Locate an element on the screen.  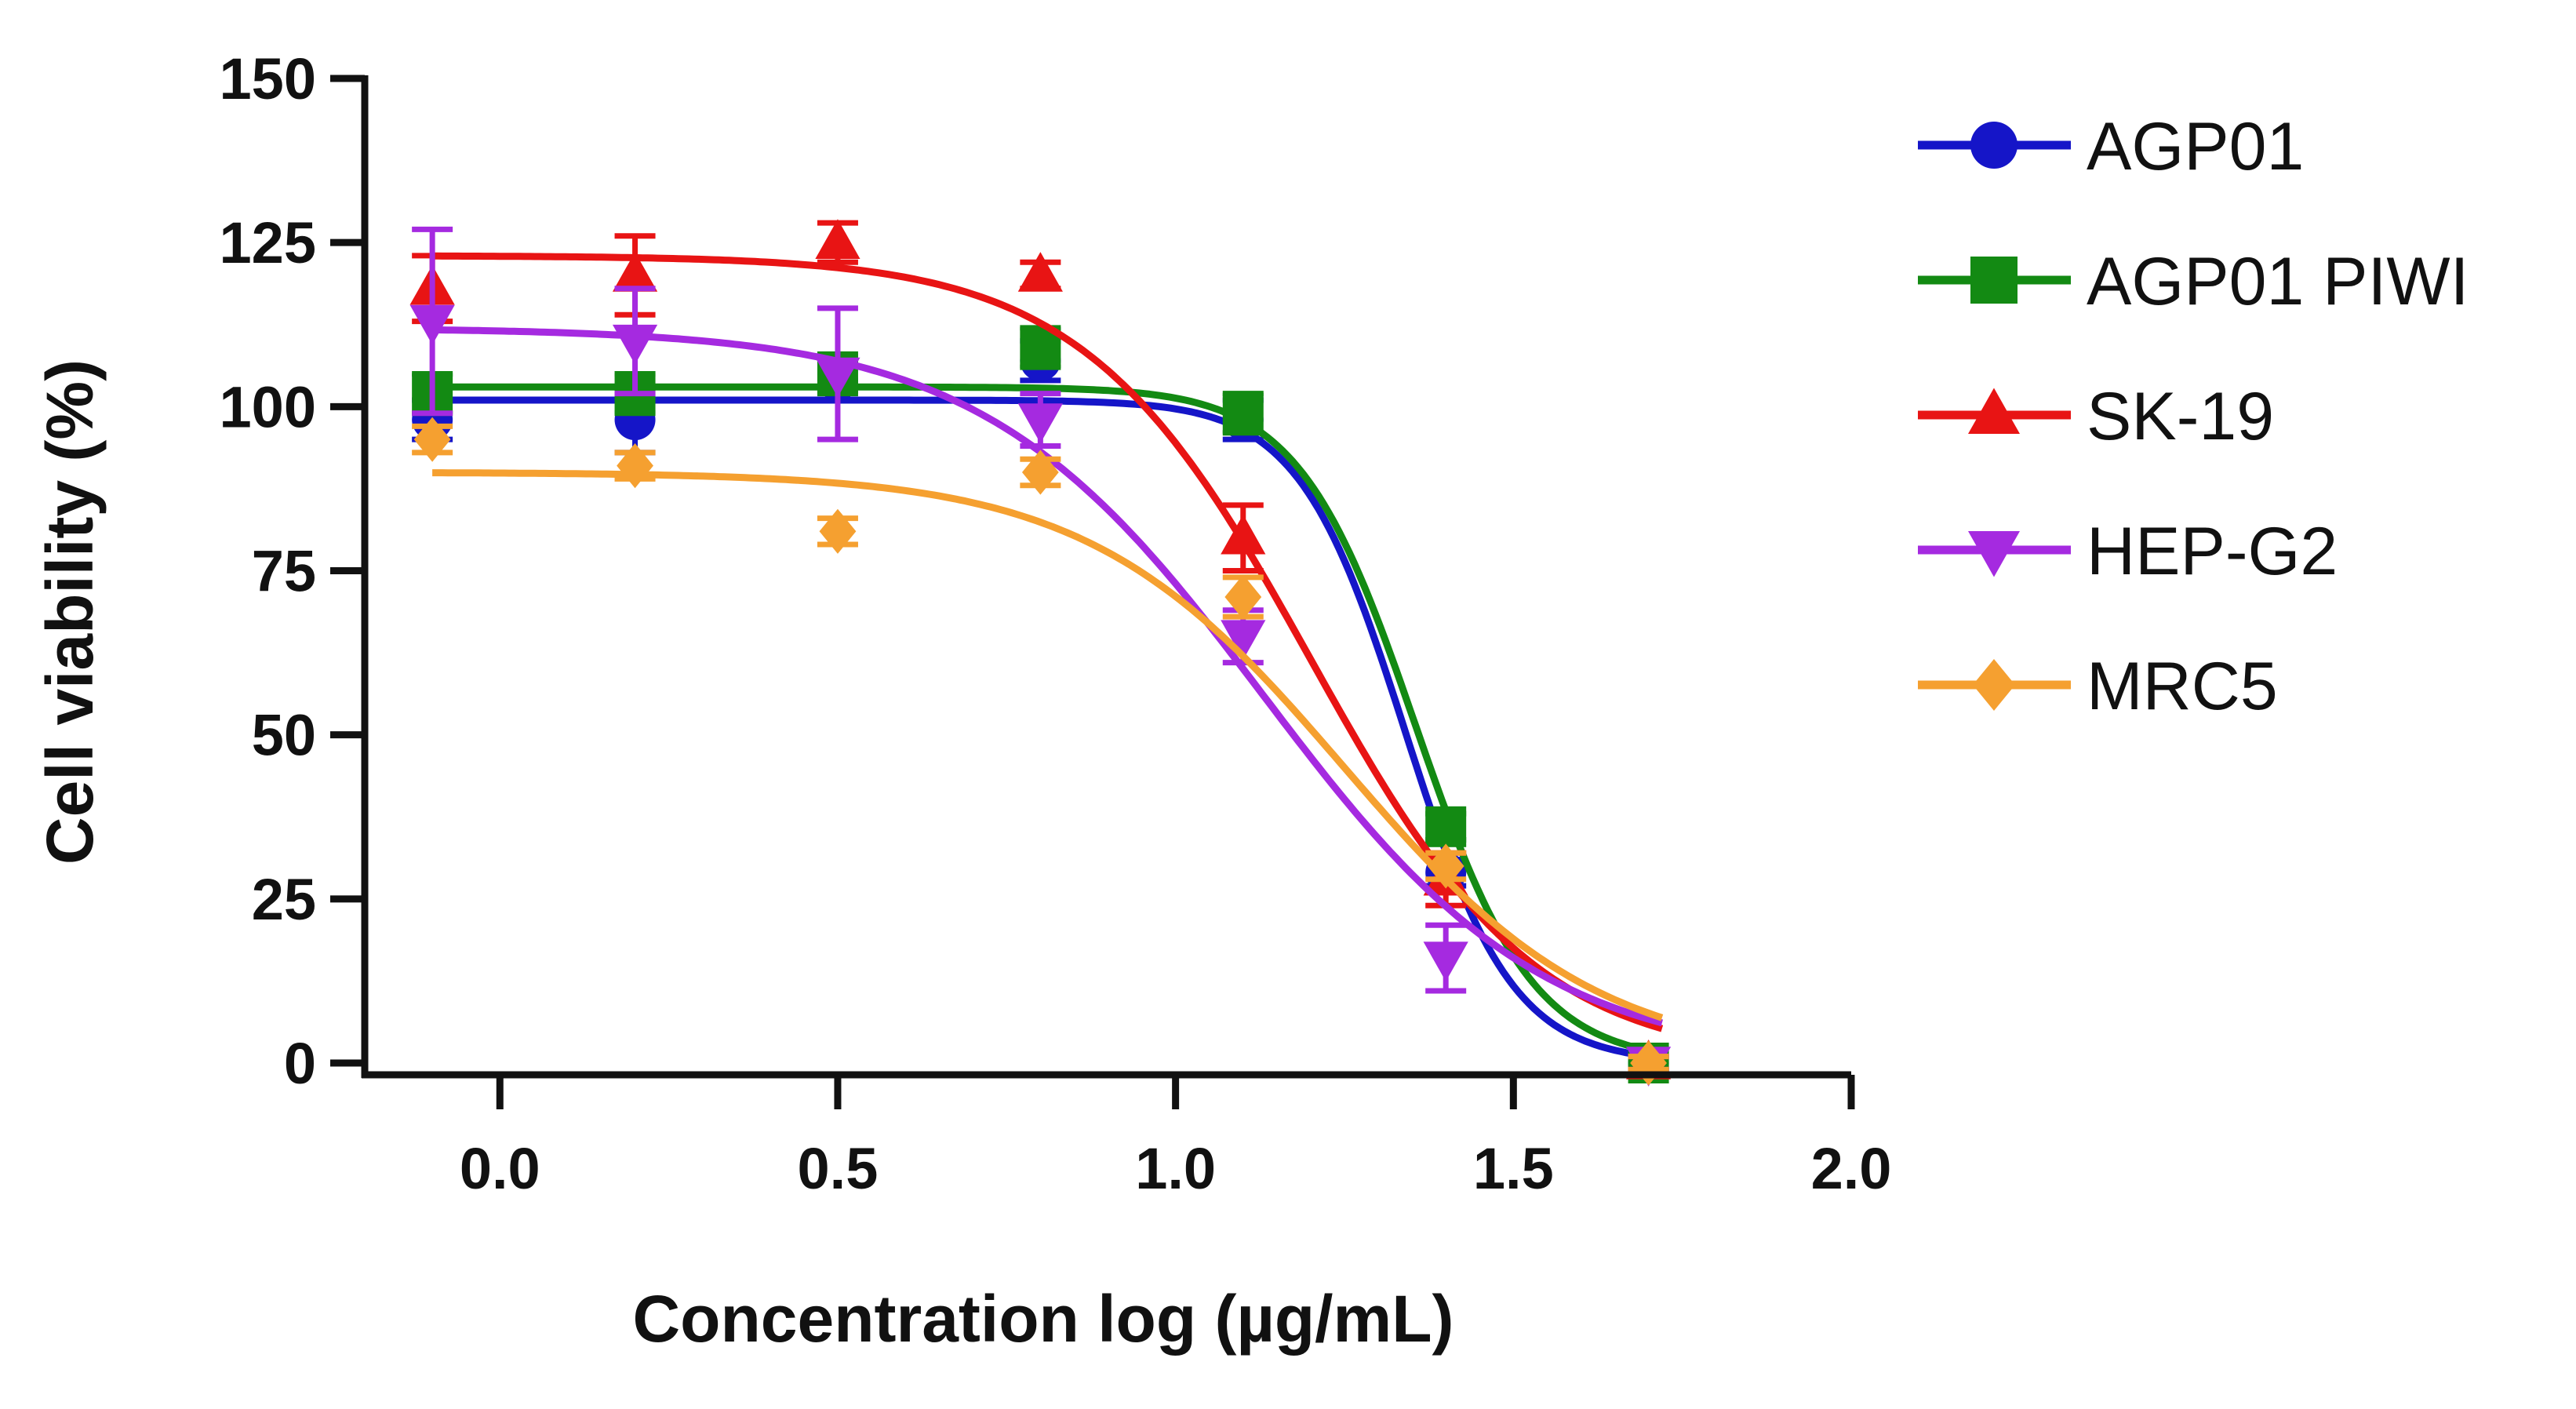
legend-label: MRC5 is located at coordinates (2182, 686).